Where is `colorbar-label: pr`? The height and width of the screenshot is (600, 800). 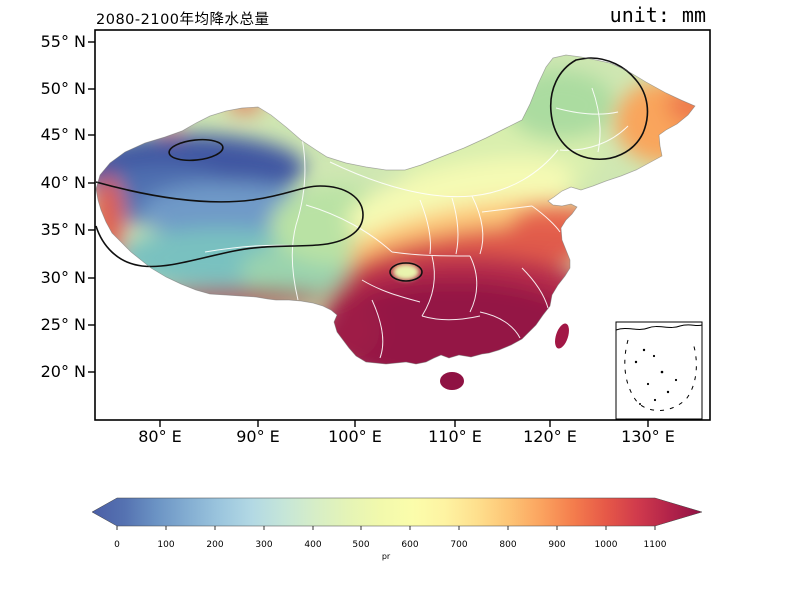 colorbar-label: pr is located at coordinates (386, 556).